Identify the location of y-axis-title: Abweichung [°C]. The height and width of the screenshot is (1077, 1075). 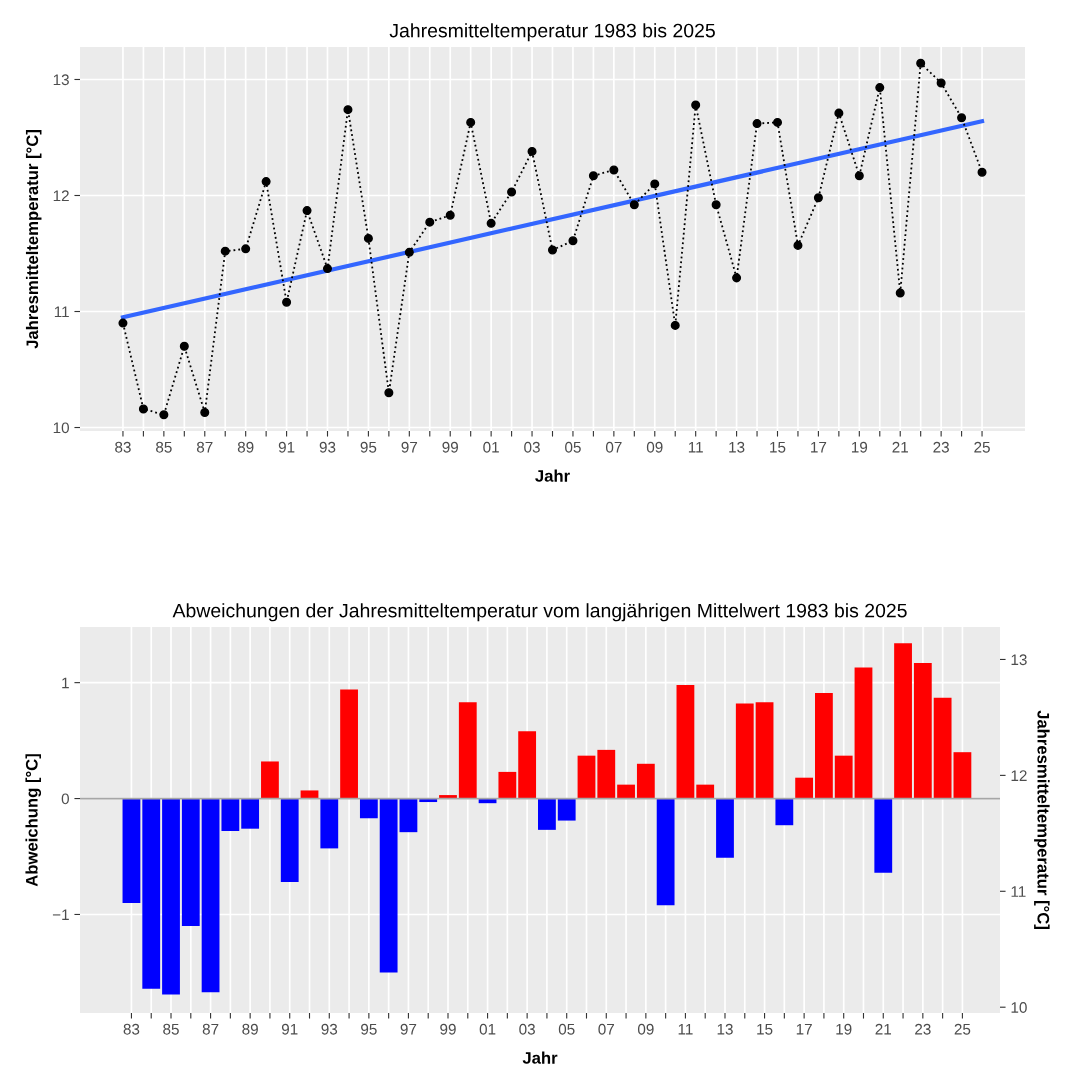
(33, 820).